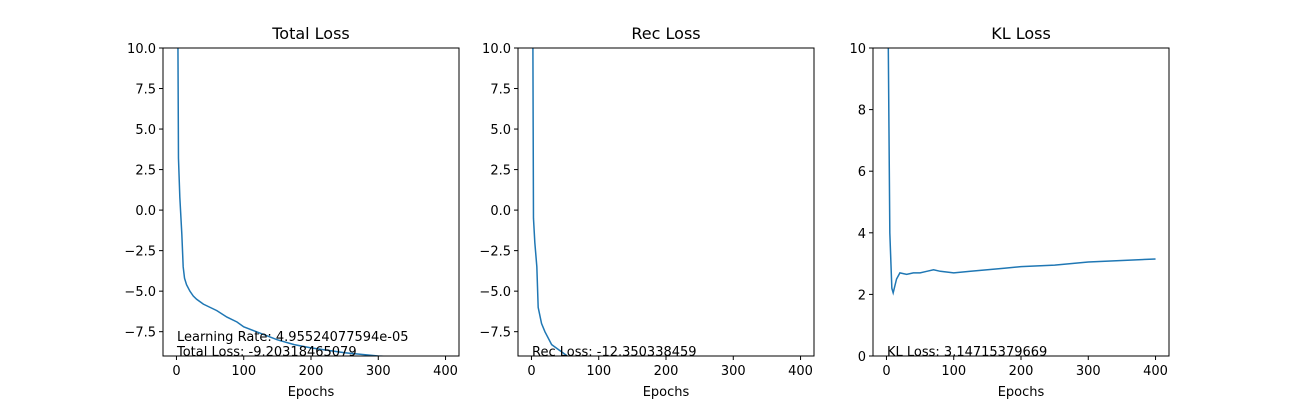  I want to click on annotation: Rec Loss: -12.350338459, so click(614, 352).